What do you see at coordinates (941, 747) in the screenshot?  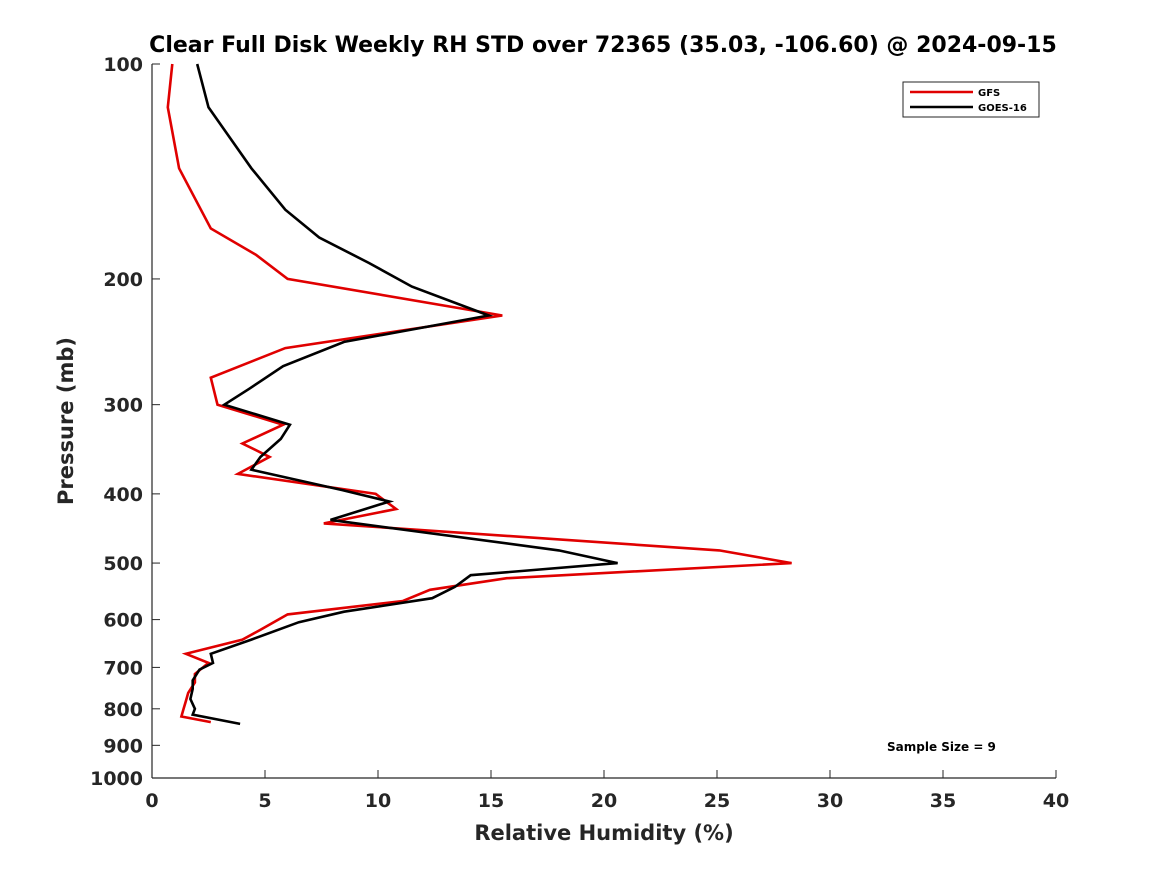 I see `sample-size-annotation: Sample Size = 9` at bounding box center [941, 747].